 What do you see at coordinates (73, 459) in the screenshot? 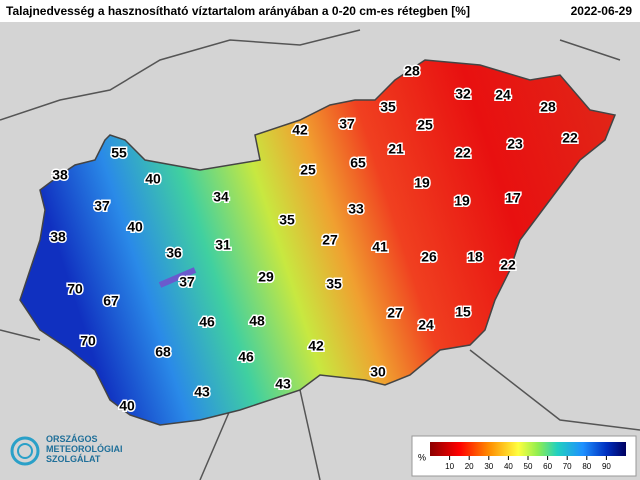
I see `logo-text: SZOLGÁLAT` at bounding box center [73, 459].